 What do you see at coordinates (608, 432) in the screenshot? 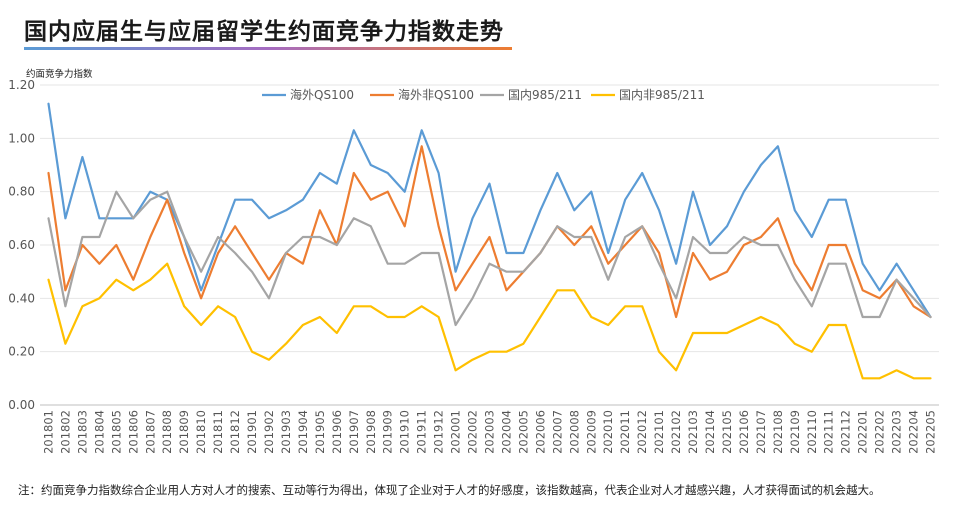
I see `x-tick-label: 202010` at bounding box center [608, 432].